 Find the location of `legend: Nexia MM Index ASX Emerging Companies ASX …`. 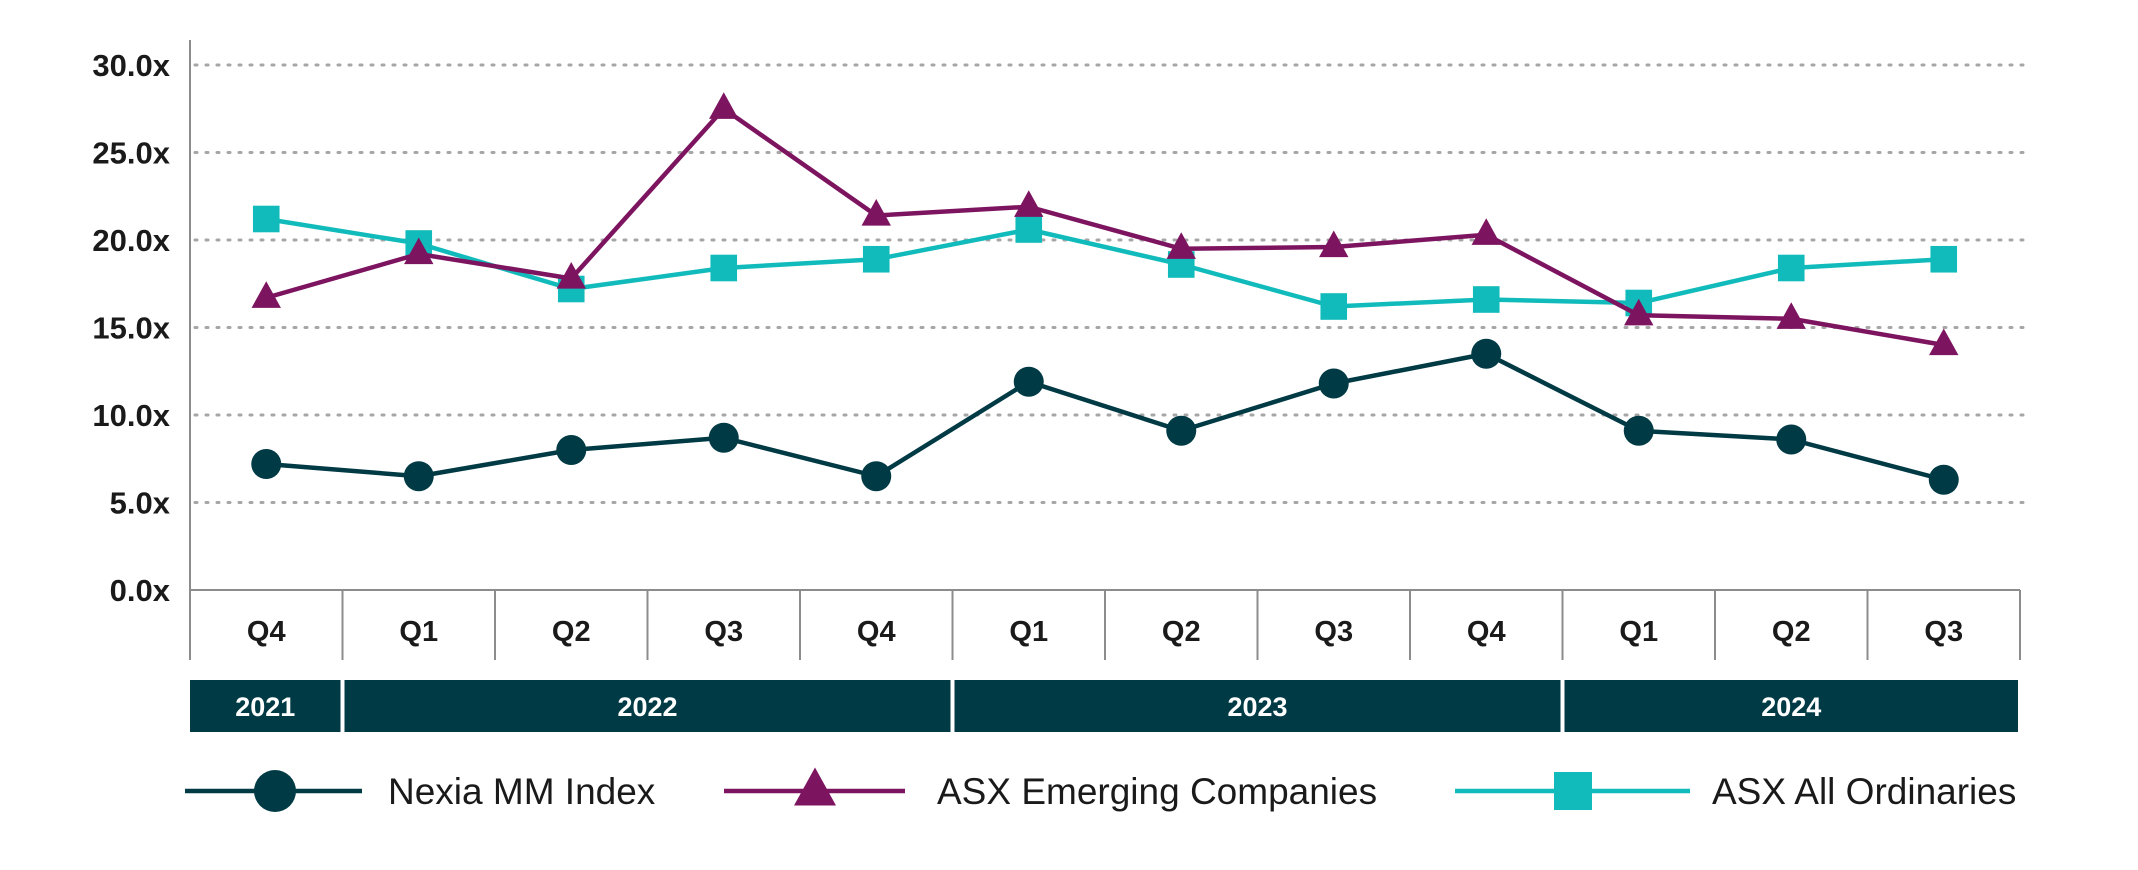

legend: Nexia MM Index ASX Emerging Companies ASX … is located at coordinates (1100, 789).